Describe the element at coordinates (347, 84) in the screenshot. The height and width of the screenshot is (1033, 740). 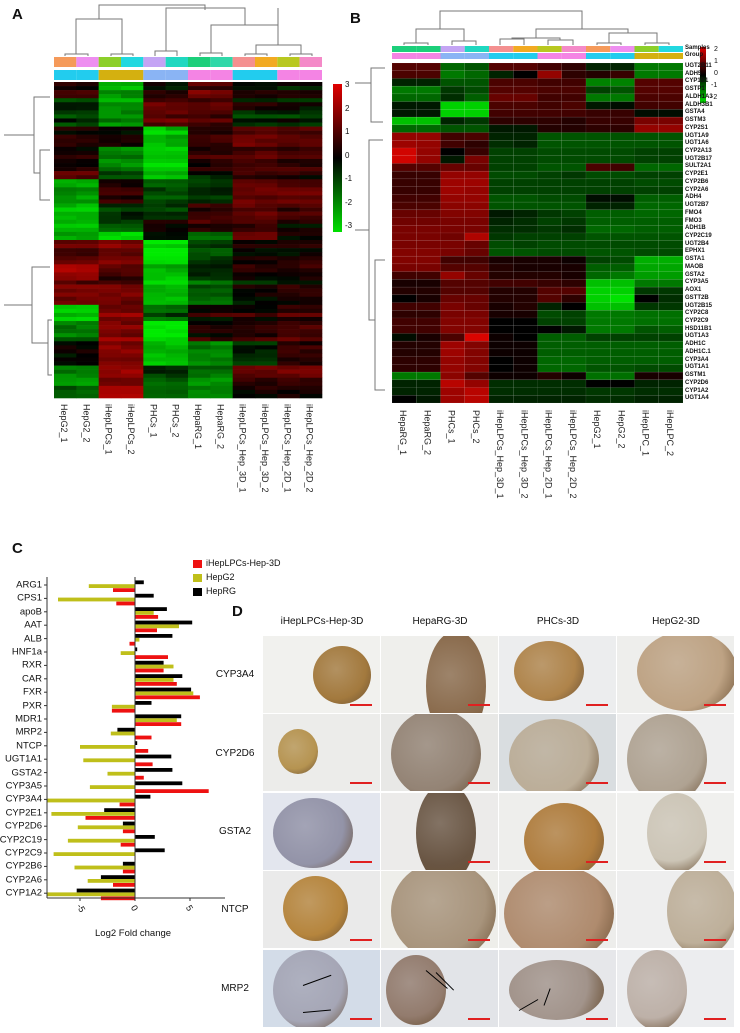
I see `colorbar-tick: 3` at that location.